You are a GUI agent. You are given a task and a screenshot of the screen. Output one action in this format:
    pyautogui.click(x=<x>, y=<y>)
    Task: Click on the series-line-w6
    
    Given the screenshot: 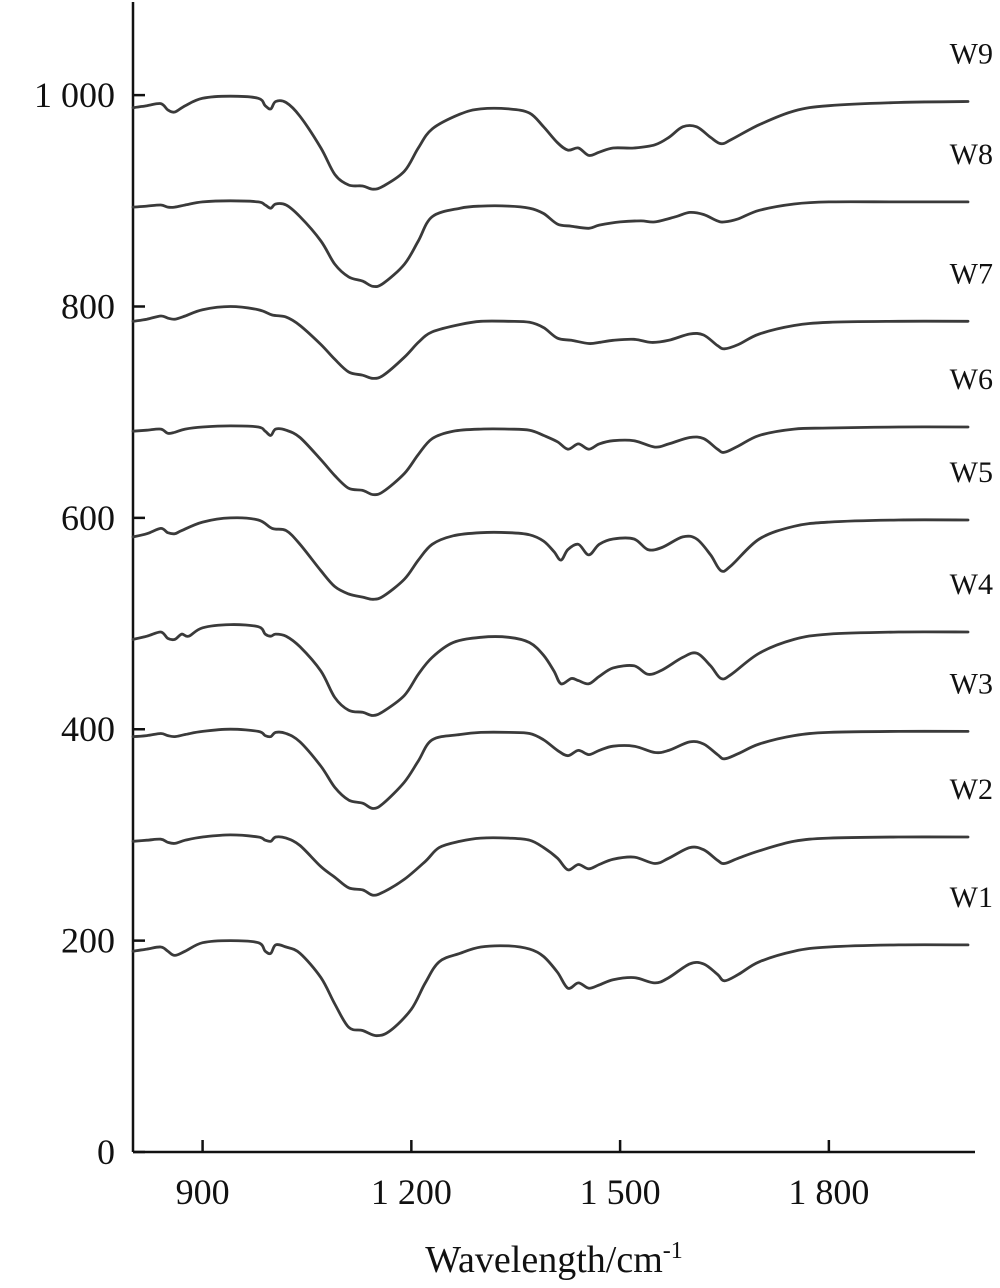 What is the action you would take?
    pyautogui.click(x=550, y=460)
    